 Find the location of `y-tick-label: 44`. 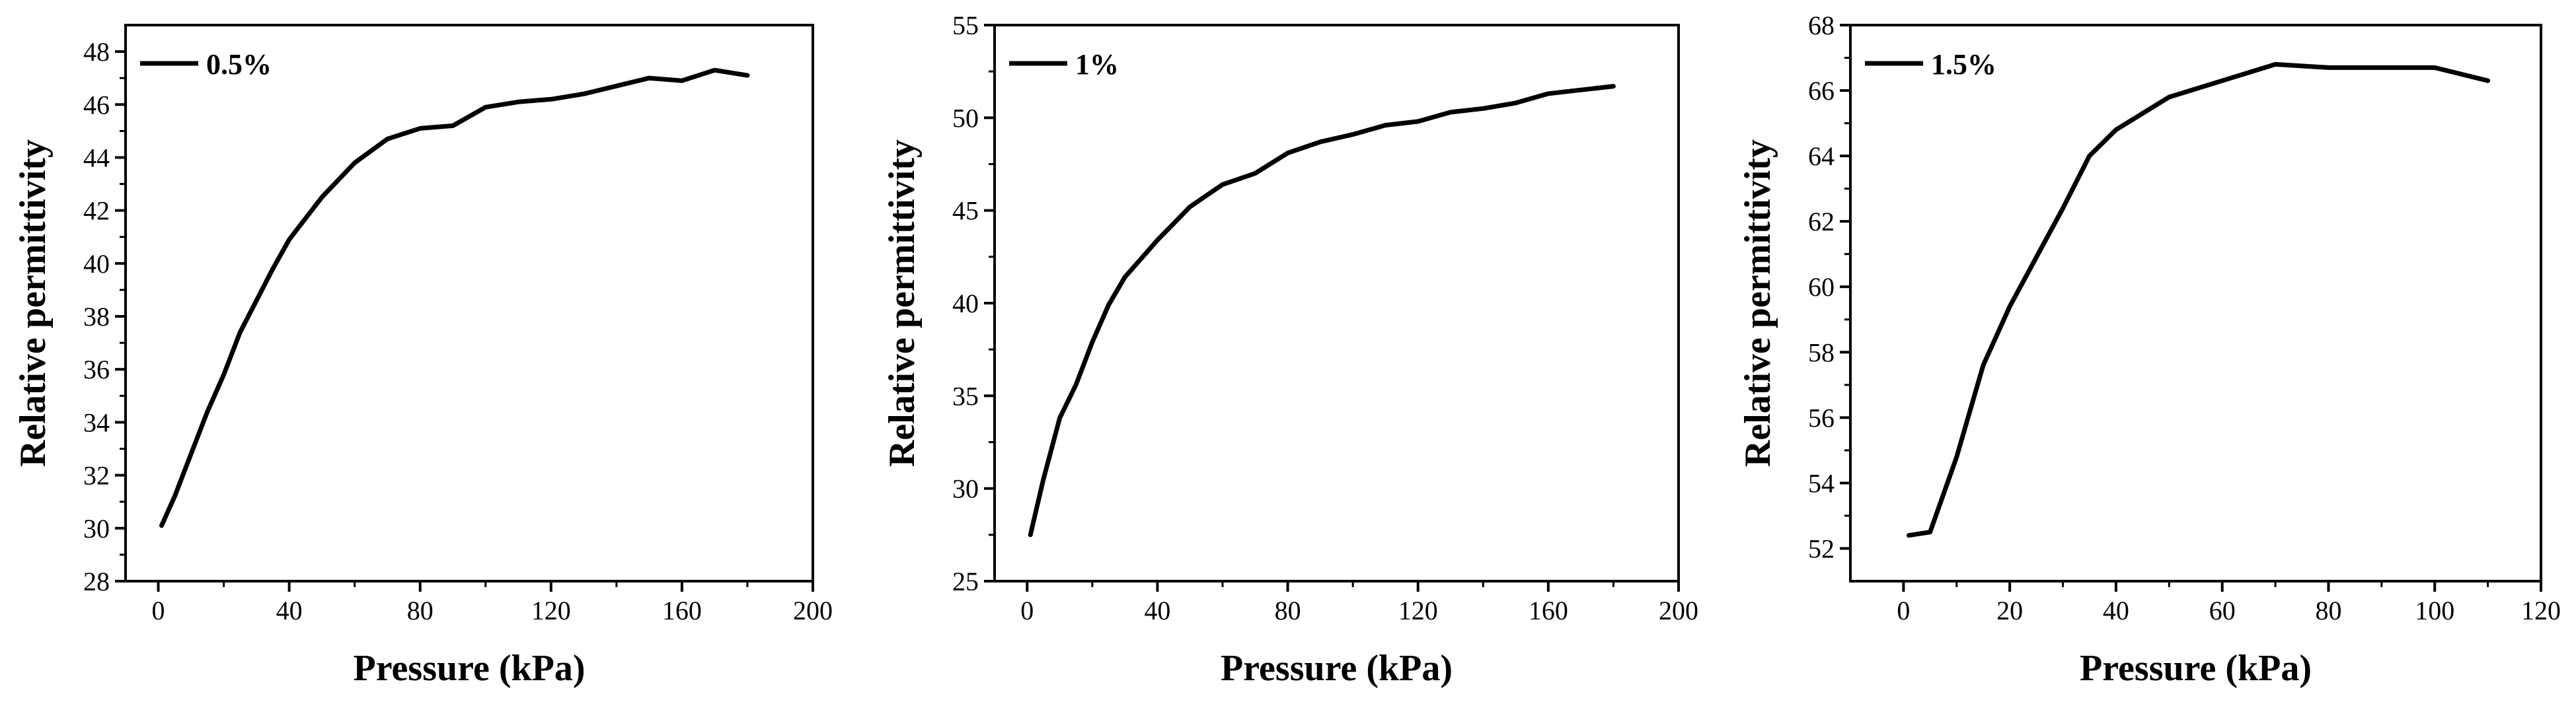

y-tick-label: 44 is located at coordinates (96, 157).